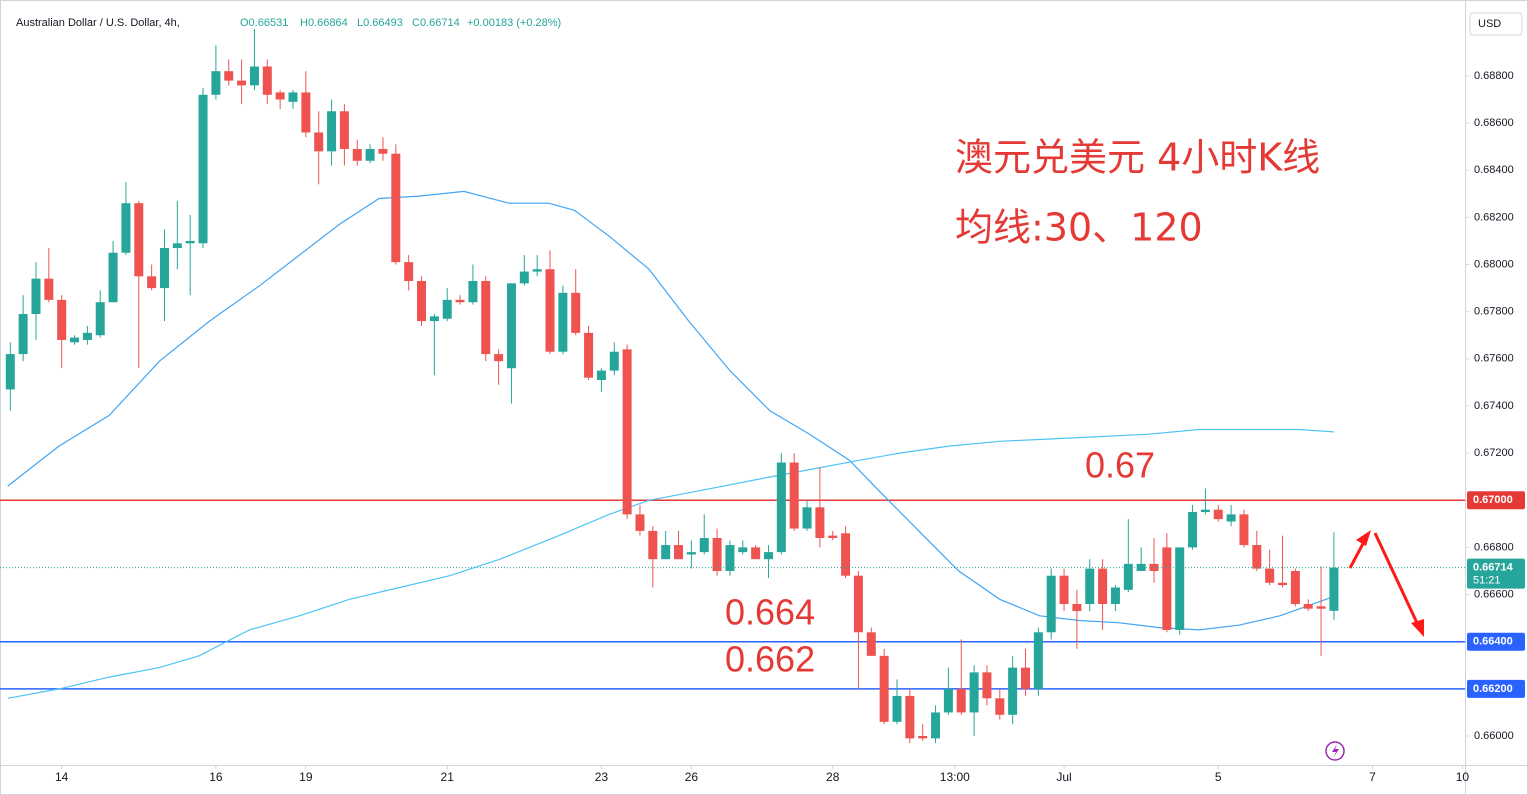  I want to click on countdown: 51:21, so click(1487, 581).